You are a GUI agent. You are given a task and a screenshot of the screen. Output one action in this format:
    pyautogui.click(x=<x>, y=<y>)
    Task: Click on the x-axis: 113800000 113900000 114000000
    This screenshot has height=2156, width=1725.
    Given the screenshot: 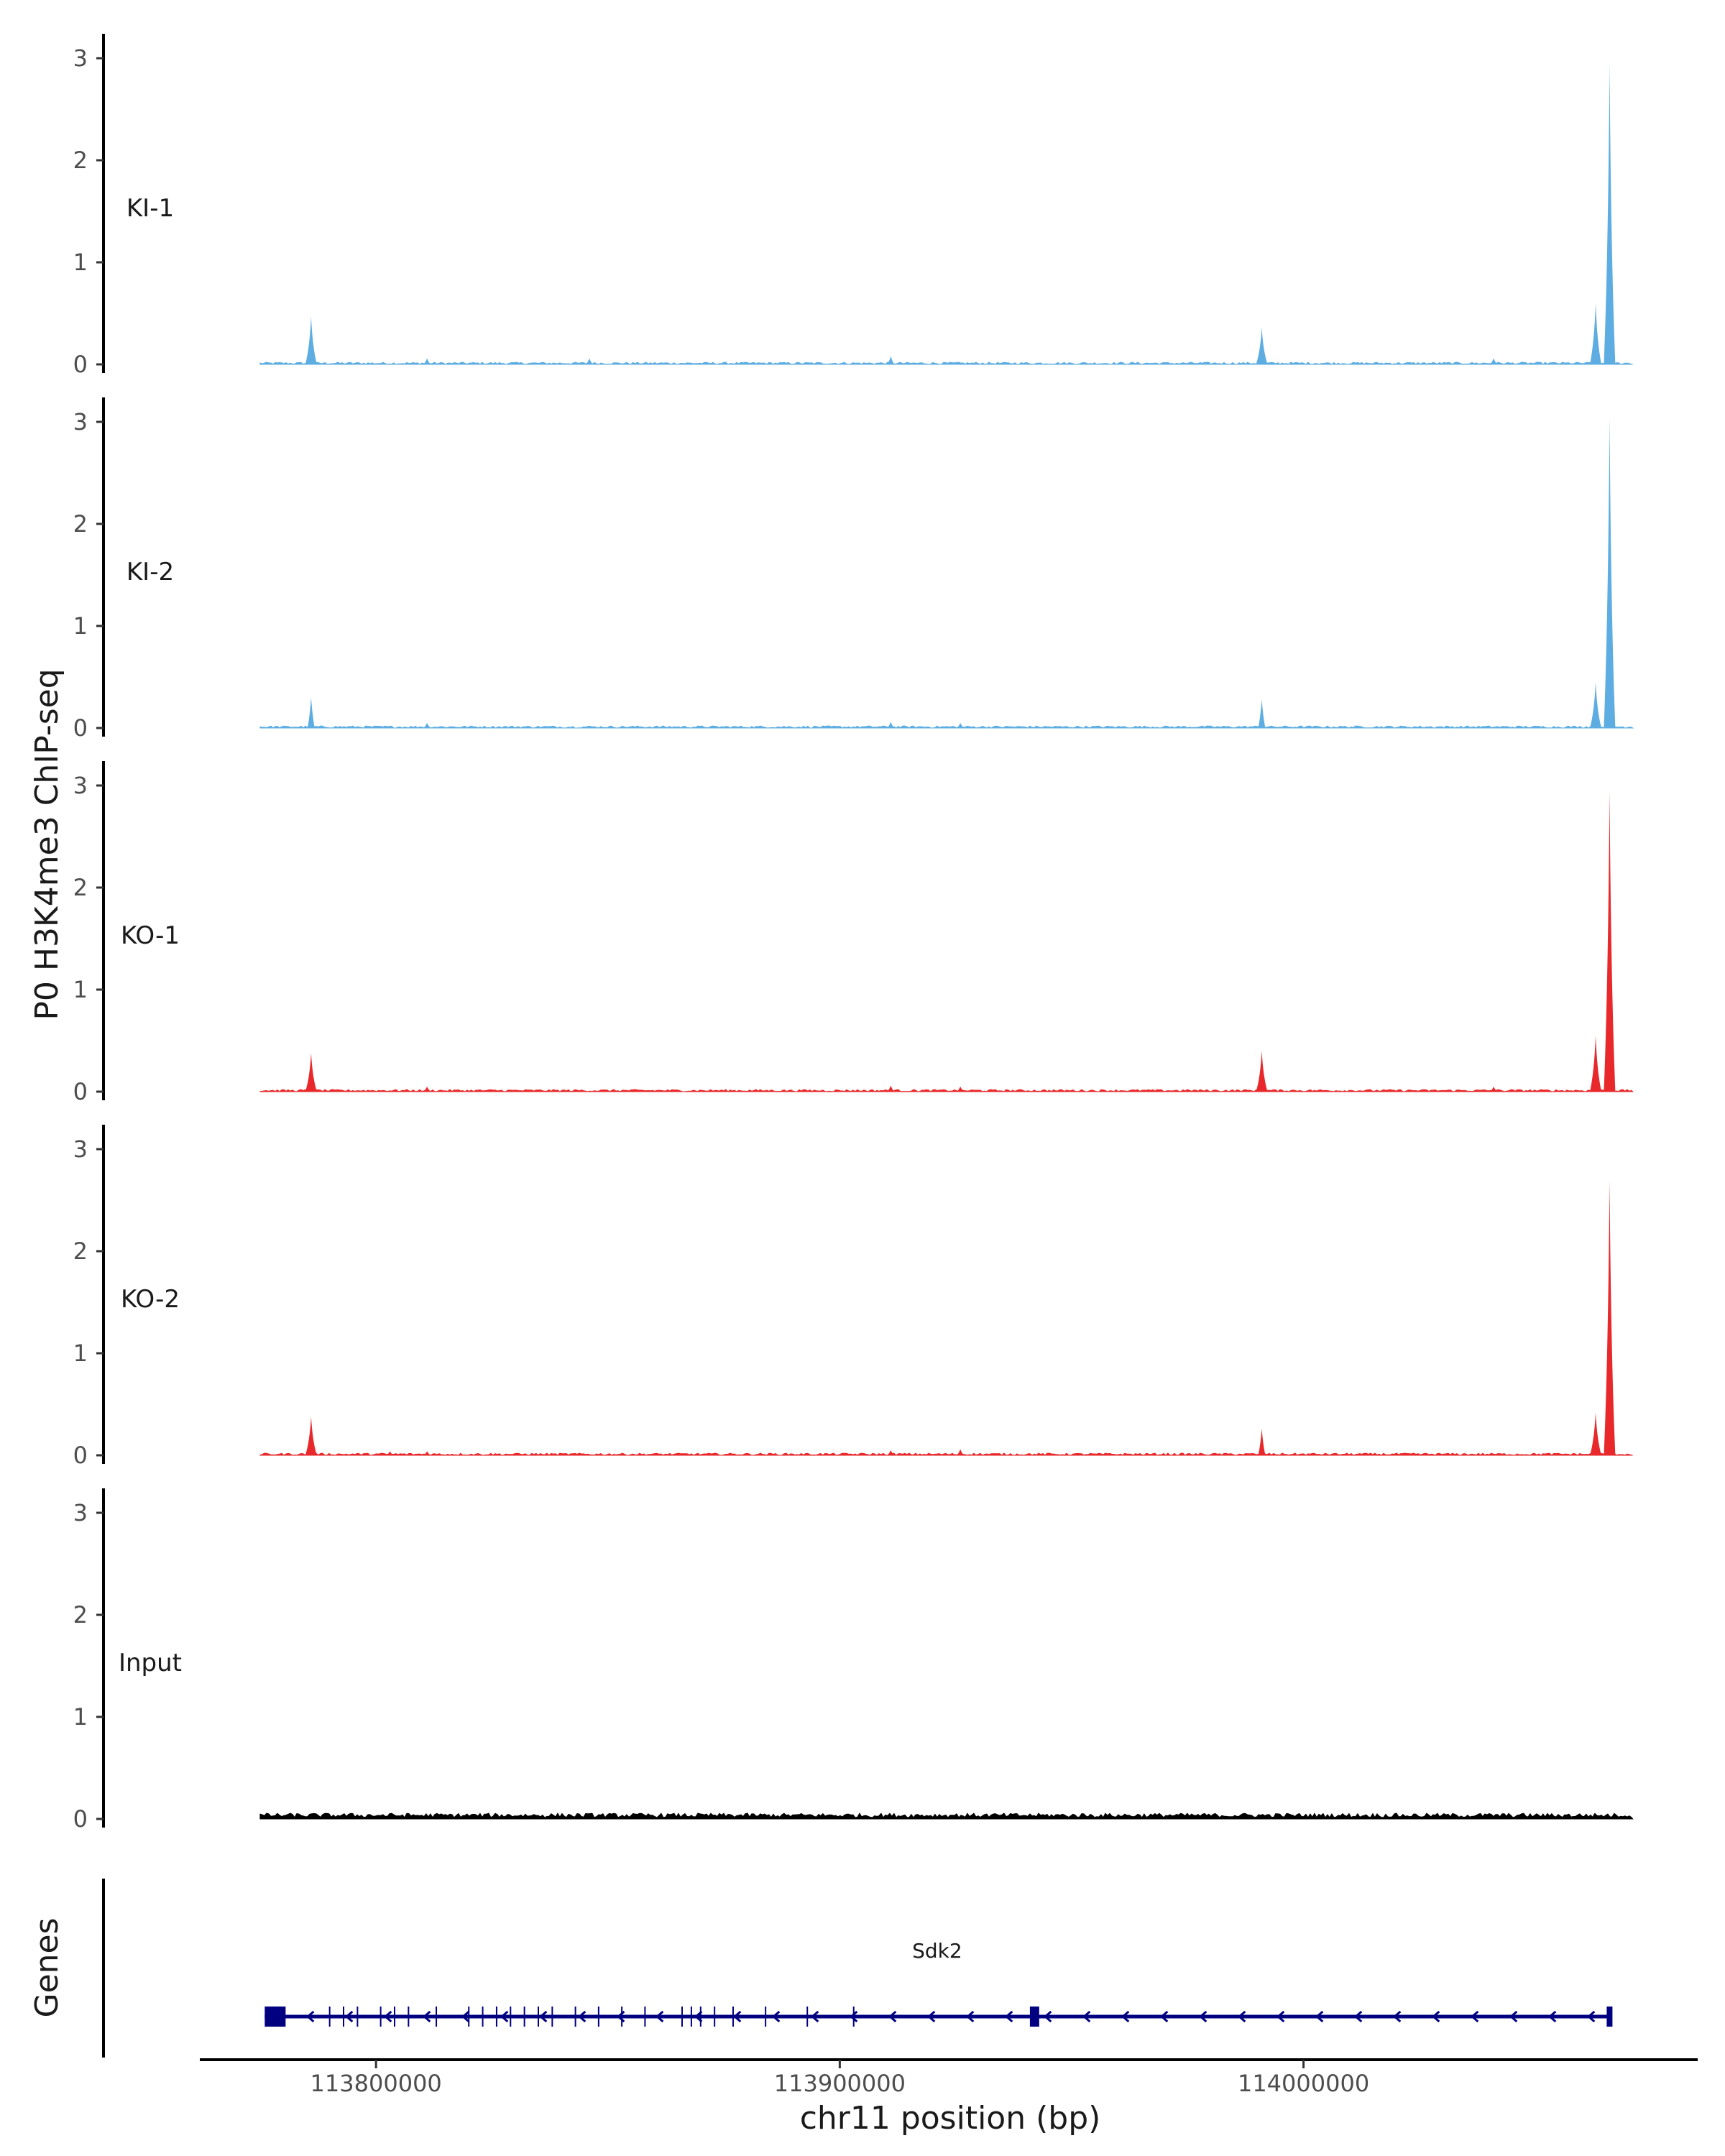 What is the action you would take?
    pyautogui.click(x=949, y=2077)
    